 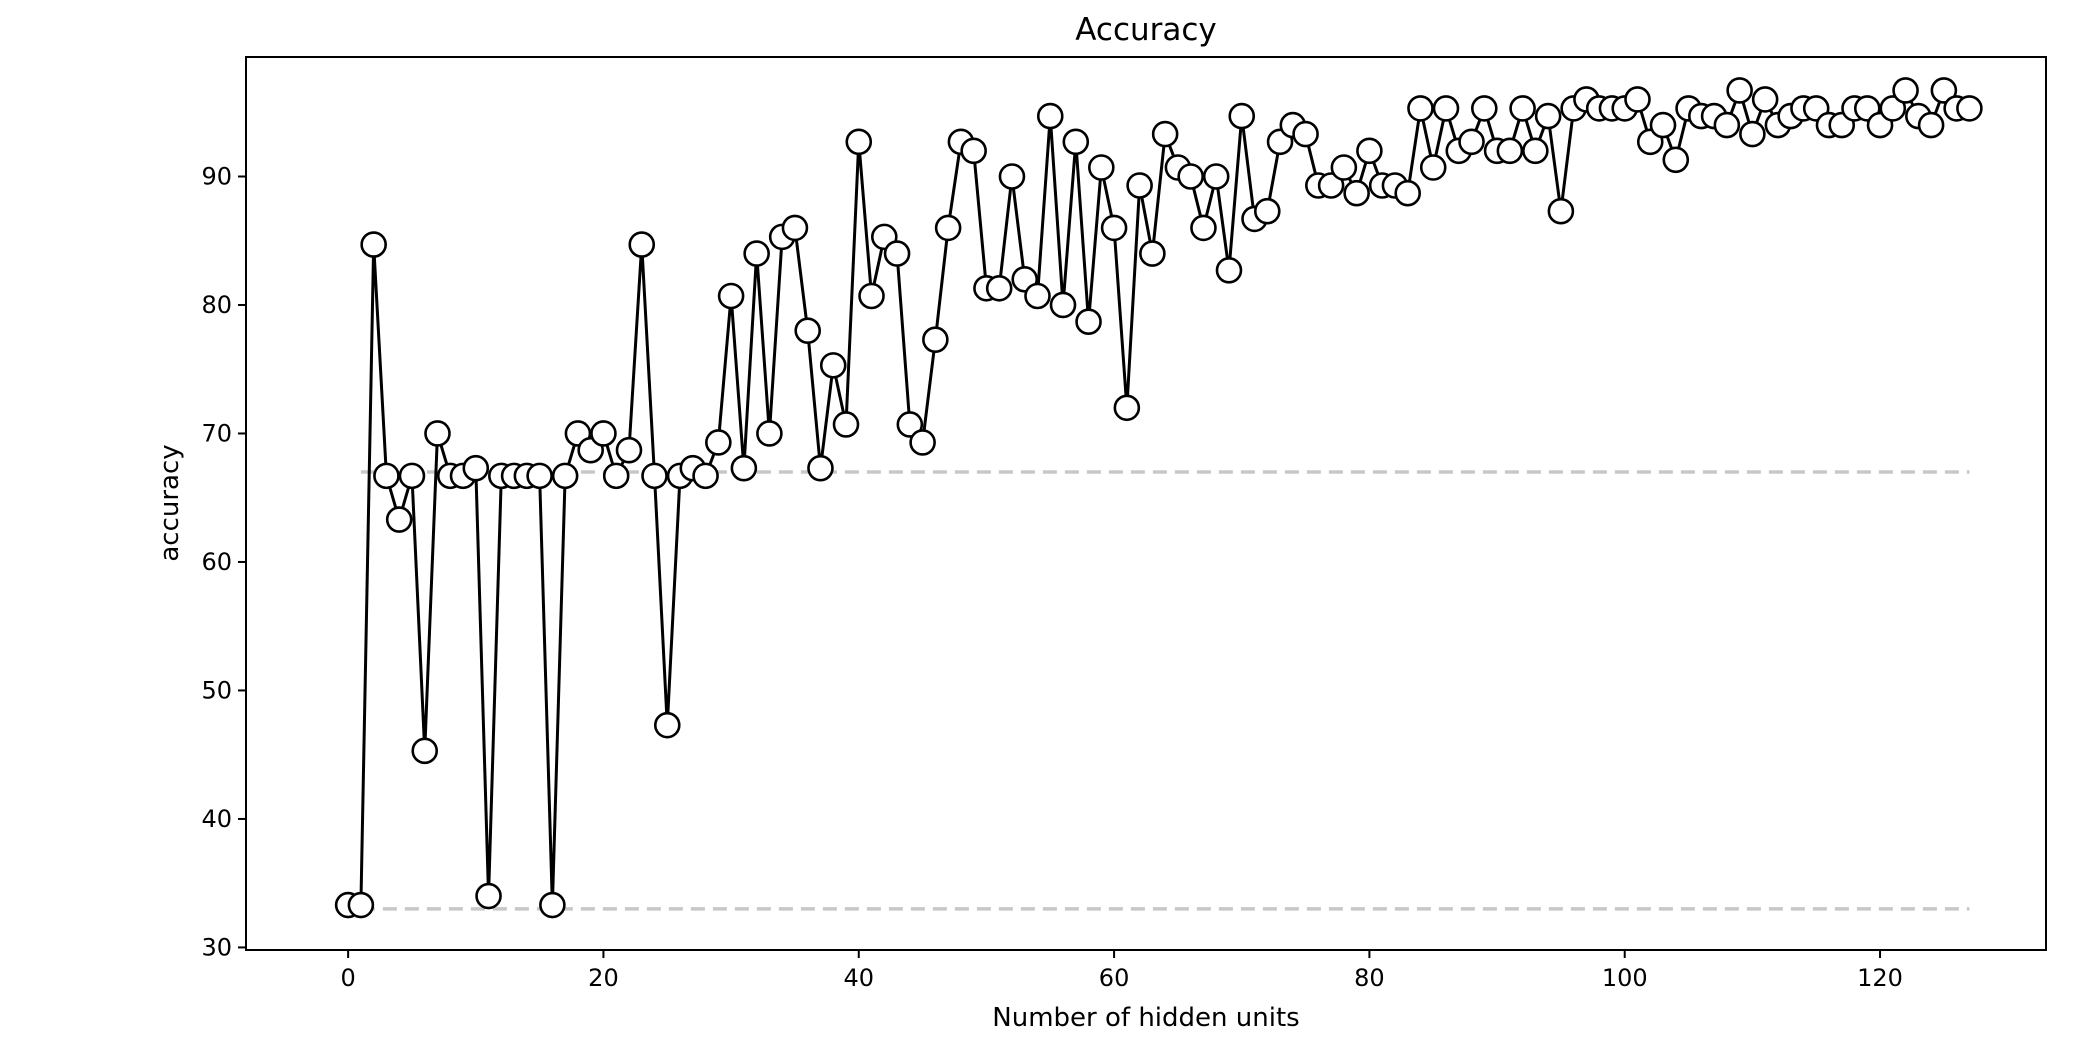 I want to click on y-tick-label: 60, so click(x=216, y=562).